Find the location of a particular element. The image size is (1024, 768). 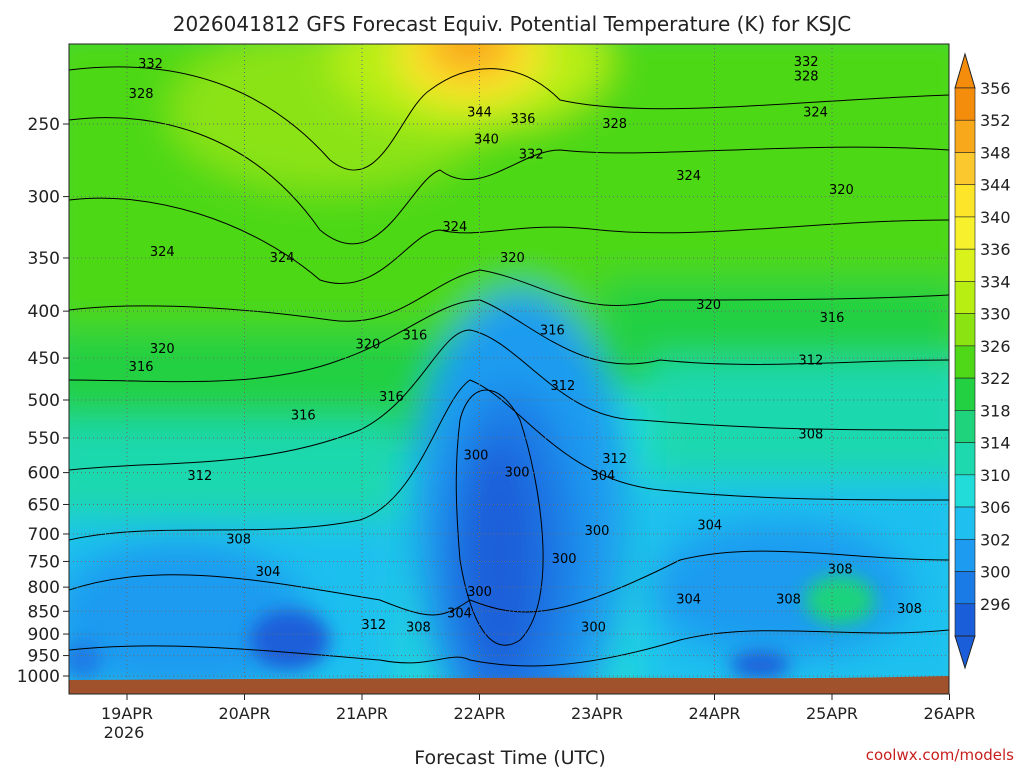

colorbar-label: 330 is located at coordinates (995, 314).